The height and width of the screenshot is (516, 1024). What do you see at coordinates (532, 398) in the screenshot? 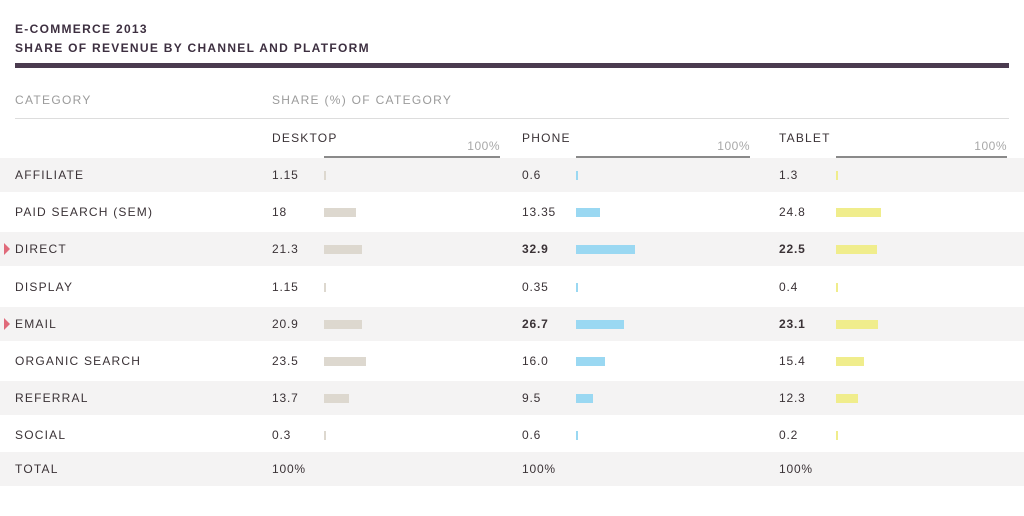
I see `value-label-phone: 9.5` at bounding box center [532, 398].